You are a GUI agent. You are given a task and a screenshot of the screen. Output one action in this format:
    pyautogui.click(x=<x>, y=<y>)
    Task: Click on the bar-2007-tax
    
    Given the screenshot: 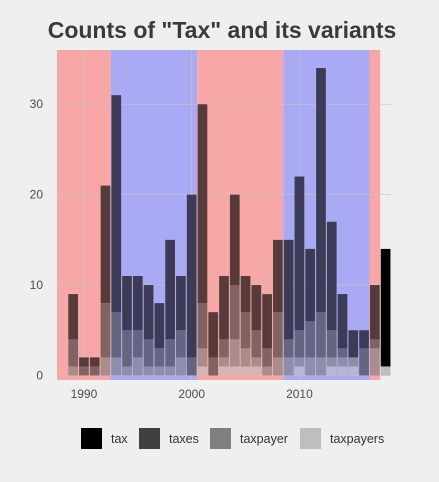 What is the action you would take?
    pyautogui.click(x=267, y=321)
    